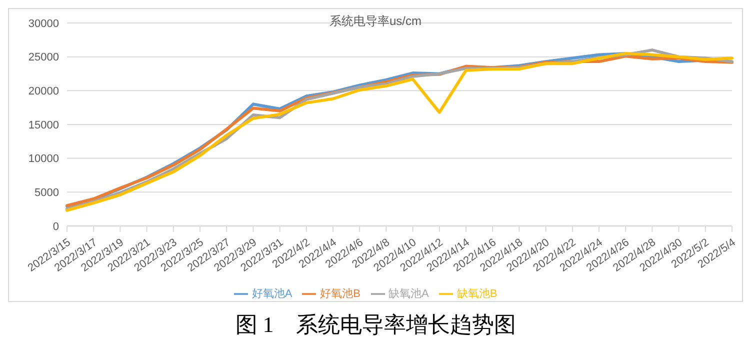 This screenshot has width=751, height=340. Describe the element at coordinates (408, 294) in the screenshot. I see `legend-label: 缺氧池A` at that location.